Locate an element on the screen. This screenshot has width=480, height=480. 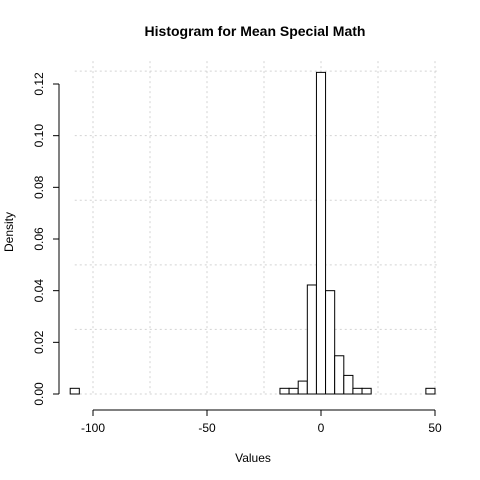
y-tick-label: 0.06 is located at coordinates (39, 239).